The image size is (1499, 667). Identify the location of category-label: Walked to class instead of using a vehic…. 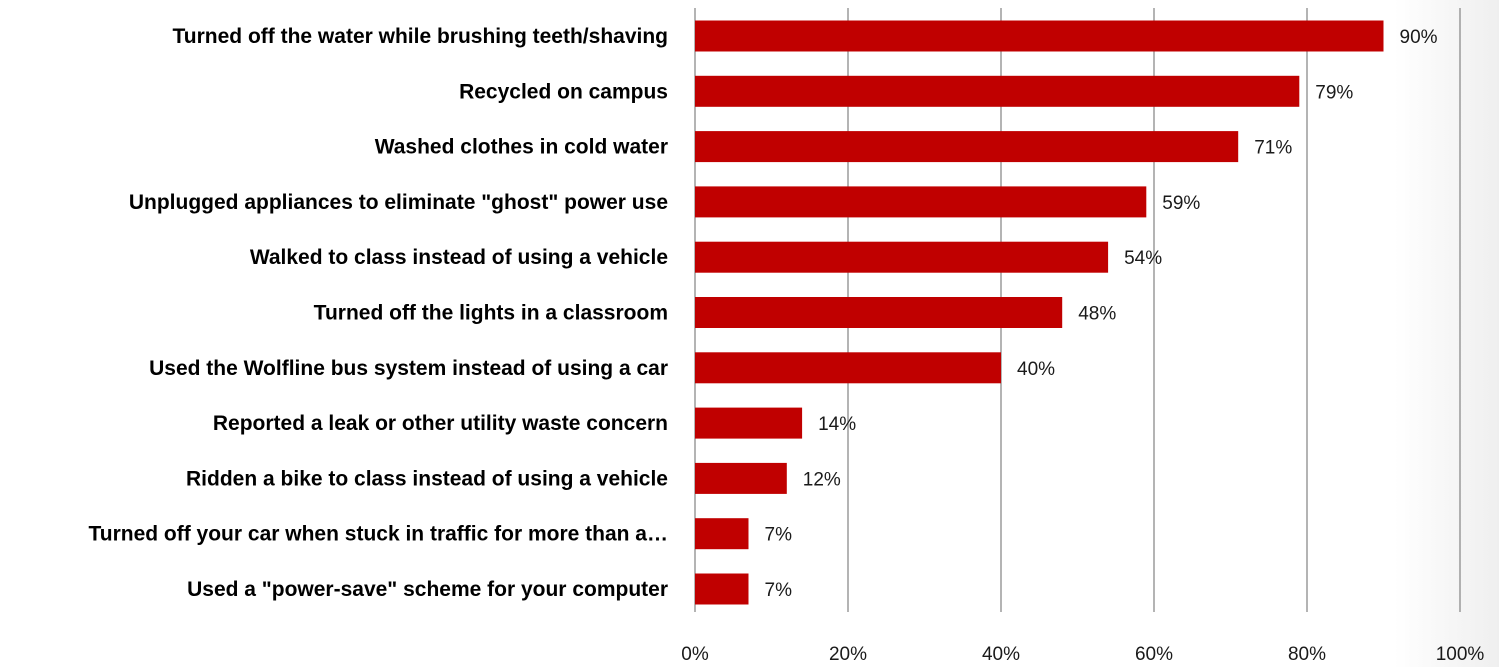
(459, 257).